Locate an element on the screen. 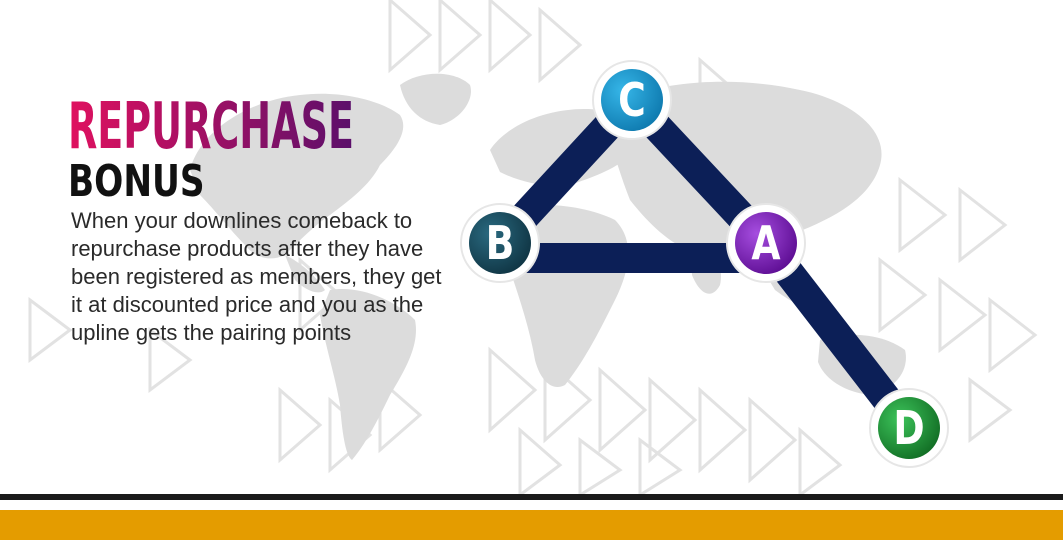 The height and width of the screenshot is (540, 1063). node-b: B is located at coordinates (500, 243).